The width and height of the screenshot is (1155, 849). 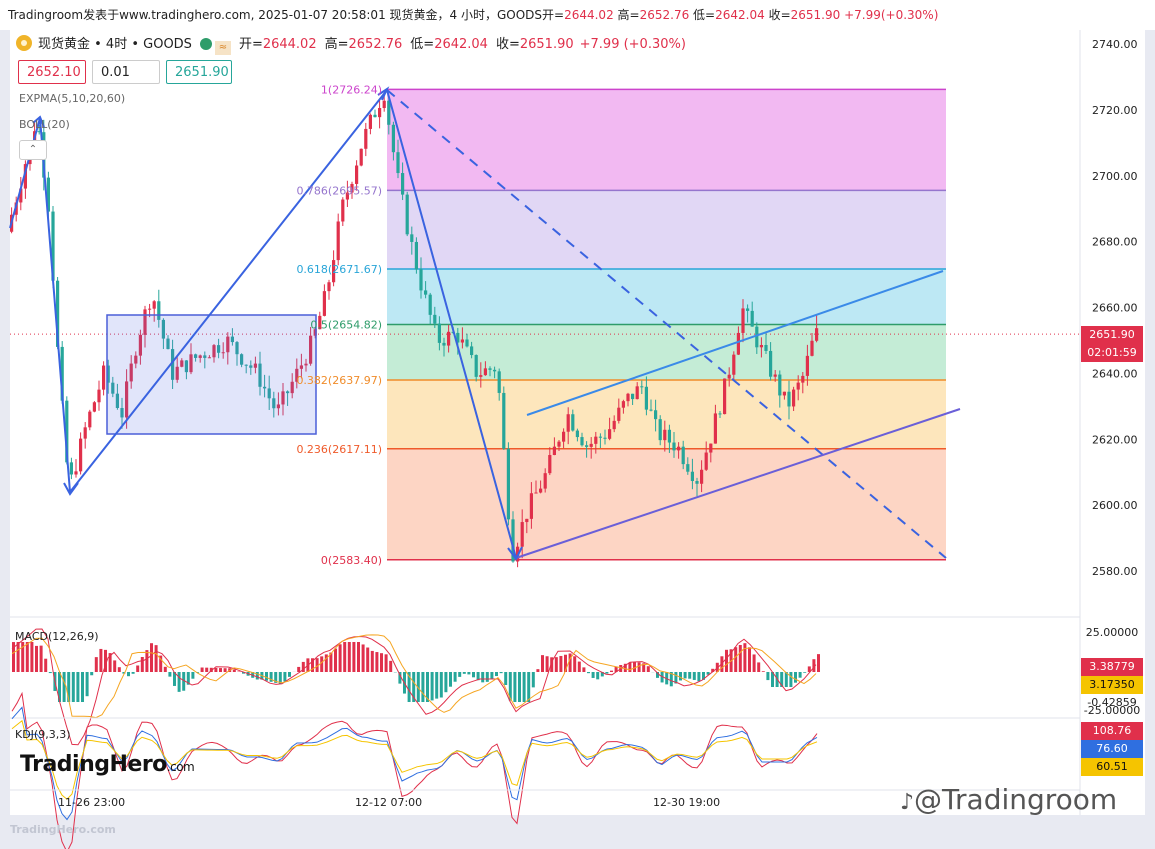 What do you see at coordinates (1112, 767) in the screenshot?
I see `kdj-badge-3: 60.51` at bounding box center [1112, 767].